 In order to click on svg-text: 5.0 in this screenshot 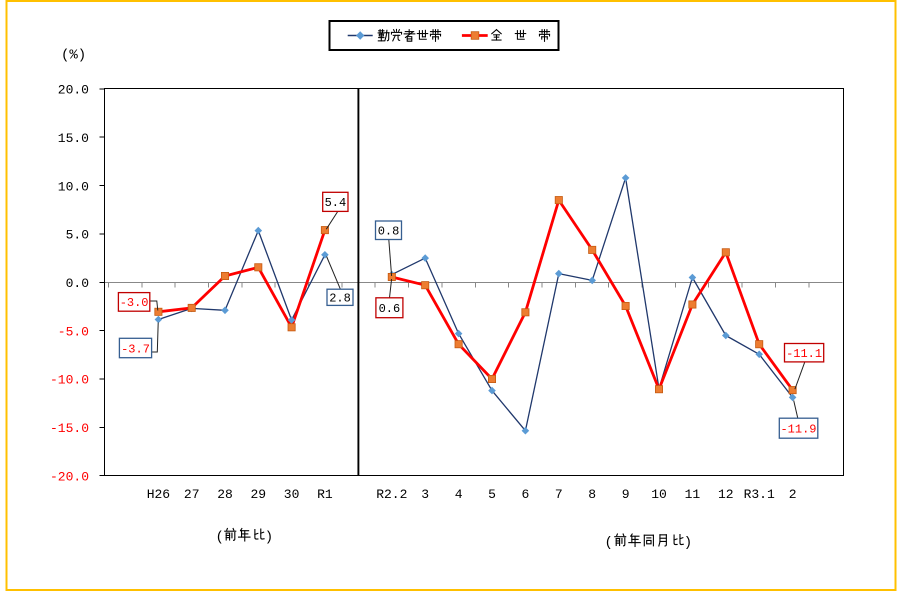, I will do `click(77, 235)`.